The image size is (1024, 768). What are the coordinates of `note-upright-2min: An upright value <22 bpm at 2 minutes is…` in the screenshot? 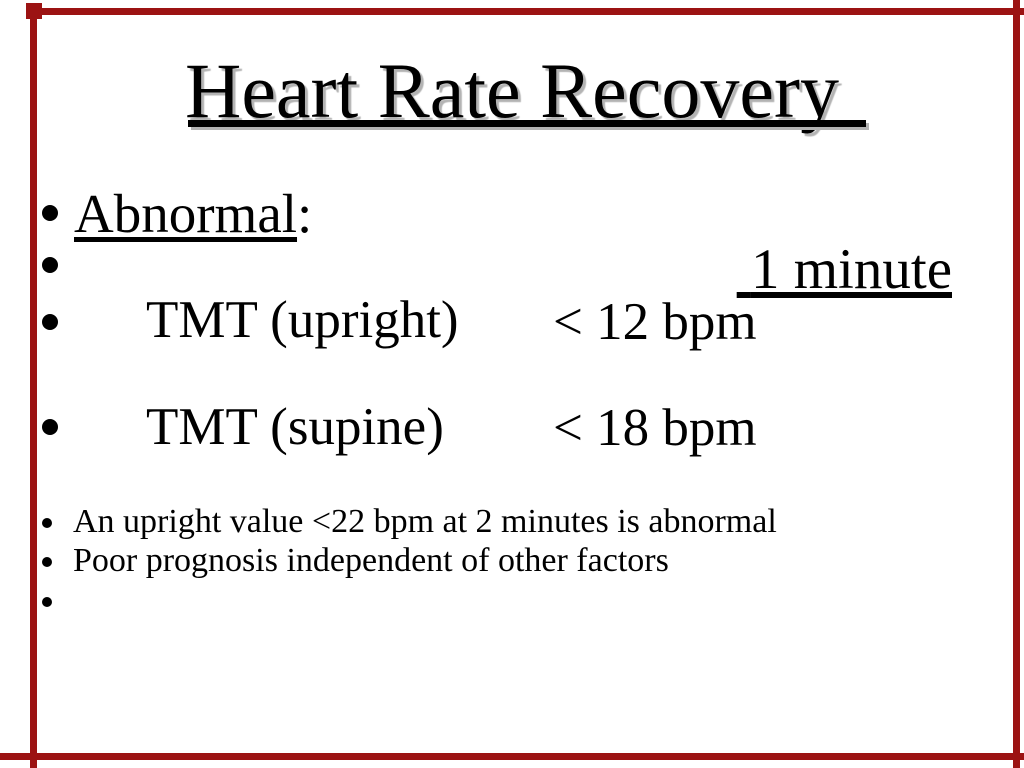 It's located at (425, 521).